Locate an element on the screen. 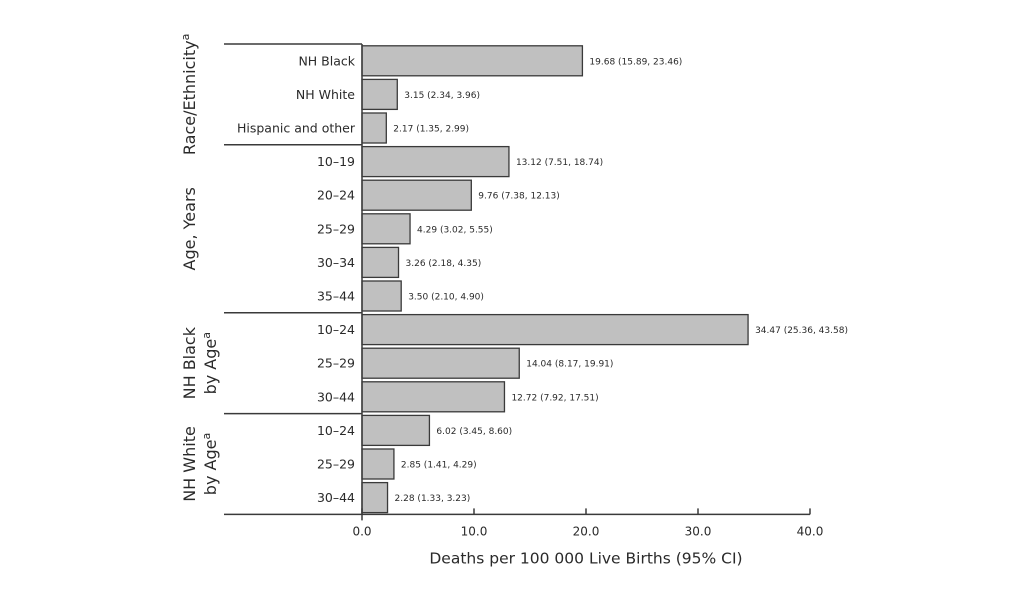  x-tick-label: 40.0 is located at coordinates (810, 531).